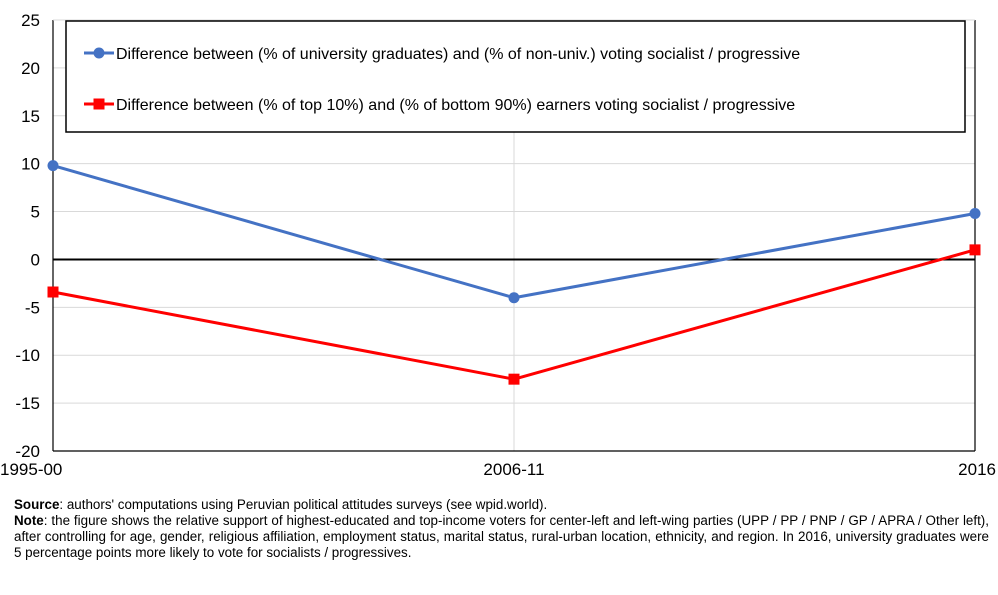 The width and height of the screenshot is (998, 595). What do you see at coordinates (27, 403) in the screenshot?
I see `y-tick-label: -15` at bounding box center [27, 403].